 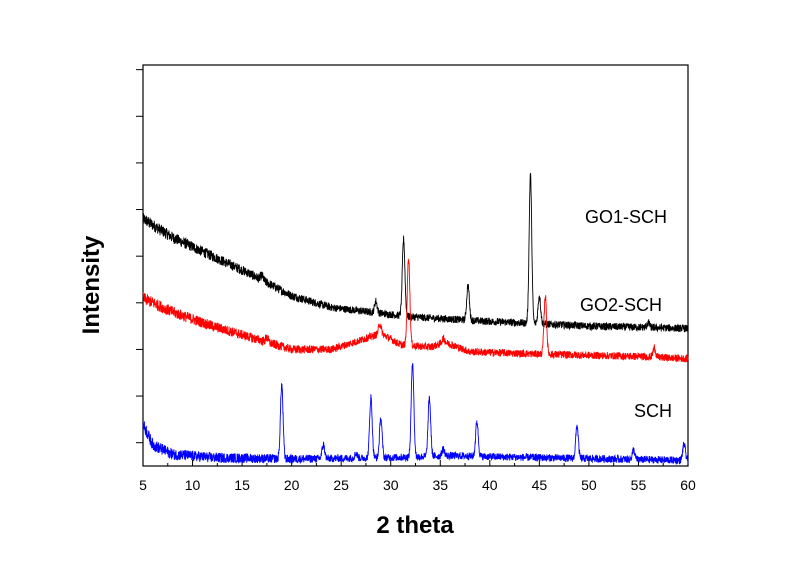 What do you see at coordinates (621, 305) in the screenshot?
I see `series-label-go2-sch: GO2-SCH` at bounding box center [621, 305].